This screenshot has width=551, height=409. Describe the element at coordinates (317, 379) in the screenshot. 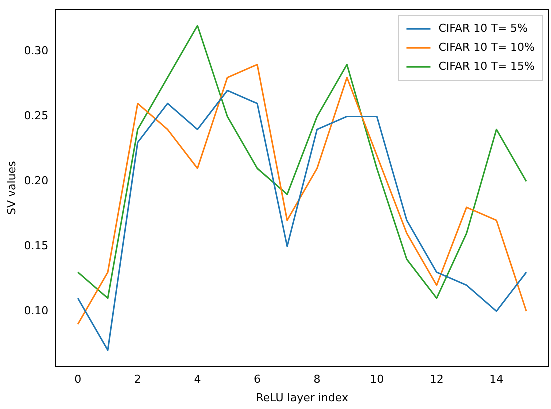

I see `x-tick-label: 8` at that location.